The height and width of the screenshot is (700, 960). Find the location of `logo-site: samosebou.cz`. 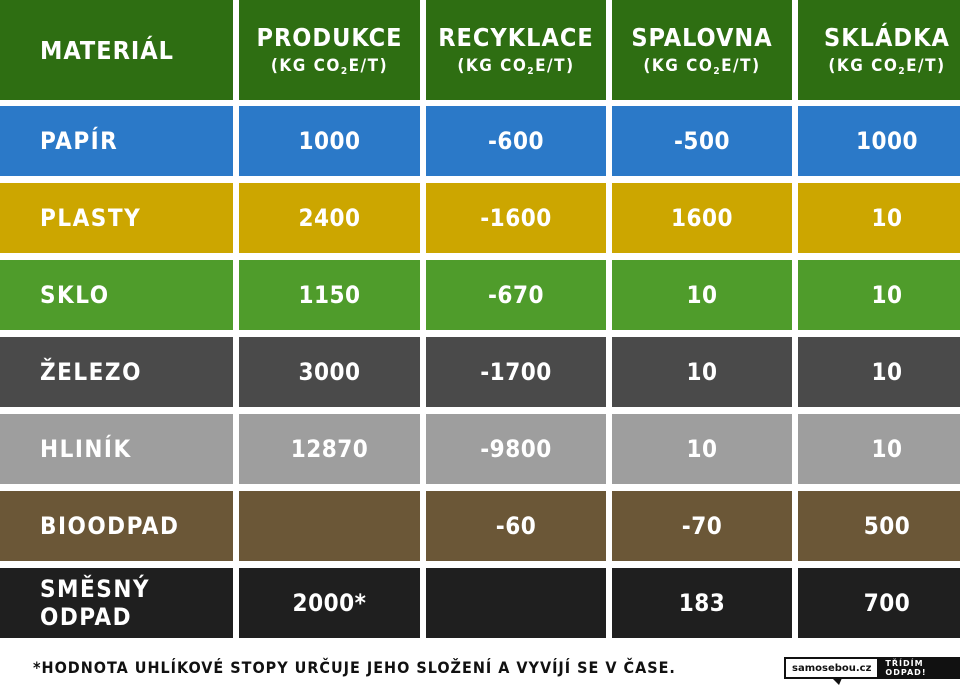

logo-site: samosebou.cz is located at coordinates (832, 671).